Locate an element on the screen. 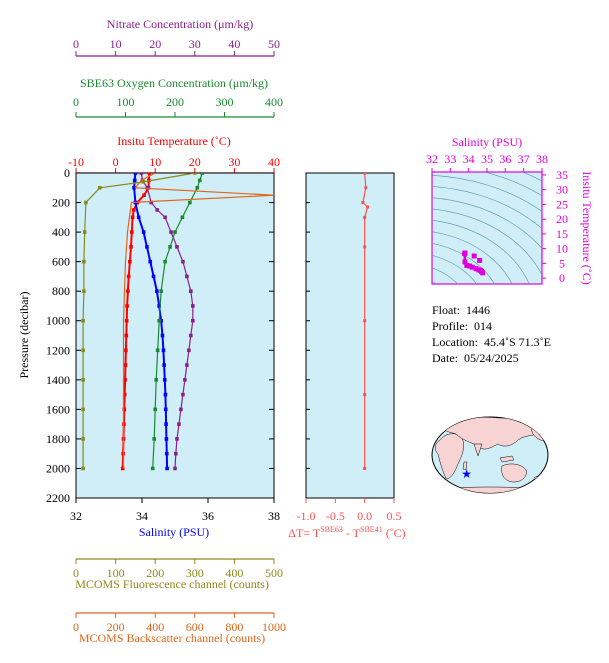  delta-t-label-sup2: SBE41 is located at coordinates (371, 529).